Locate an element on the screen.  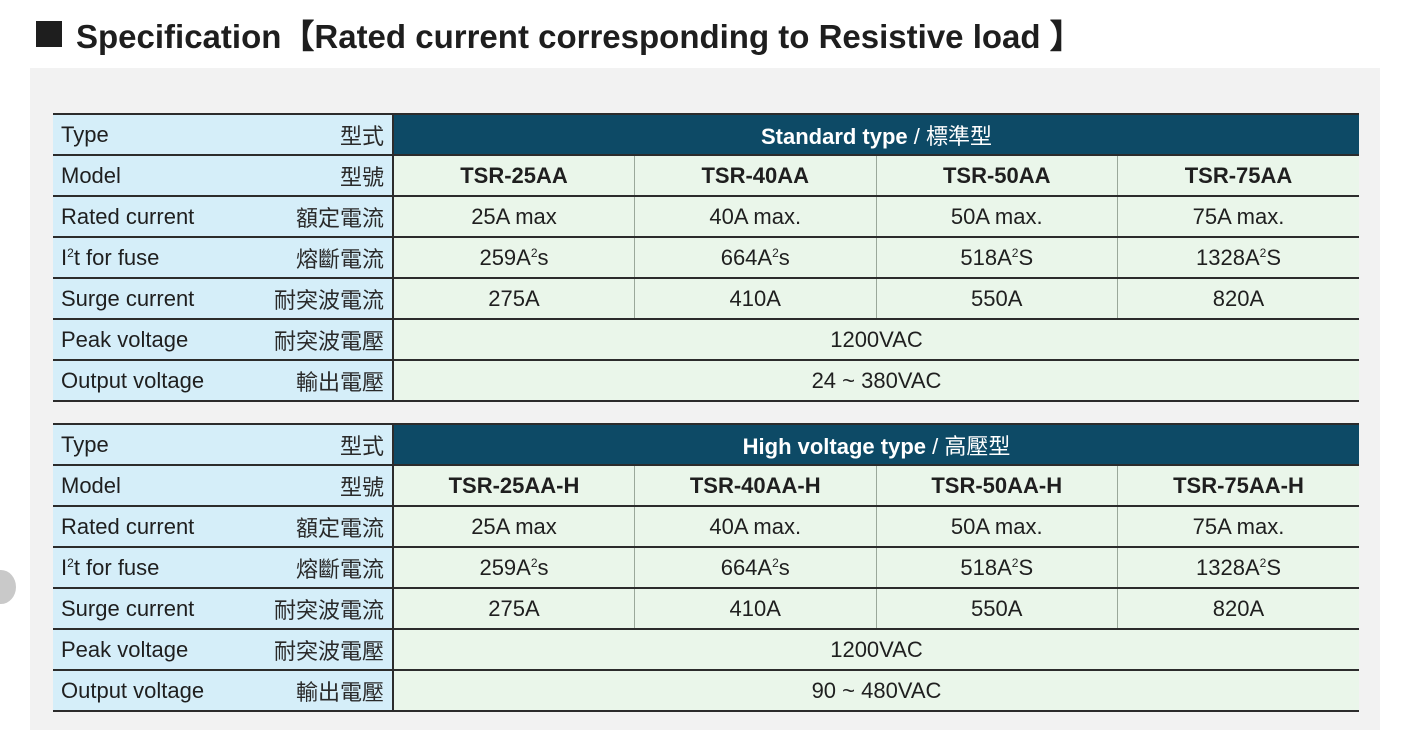
surge-current-label-zh: 耐突波電流 is located at coordinates (328, 300).